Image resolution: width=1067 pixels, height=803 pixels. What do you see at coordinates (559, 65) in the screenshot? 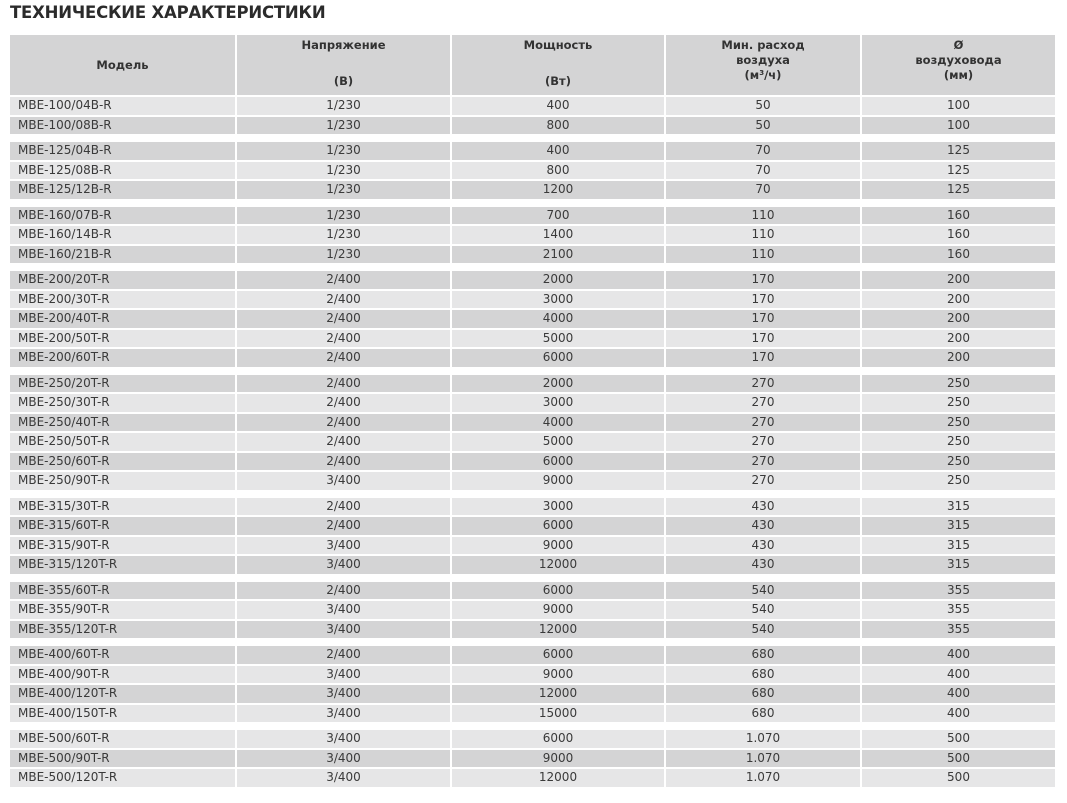
I see `header-power: Мощность (Вт)` at bounding box center [559, 65].